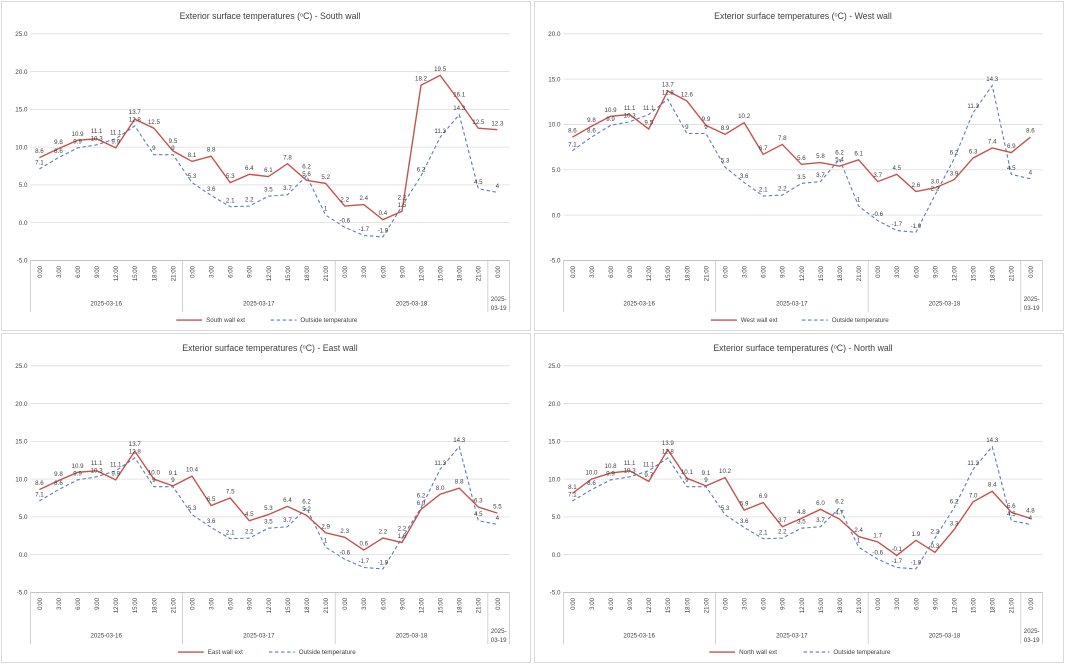 This screenshot has width=1065, height=664. Describe the element at coordinates (39, 151) in the screenshot. I see `wall-data-label: 8.6` at that location.